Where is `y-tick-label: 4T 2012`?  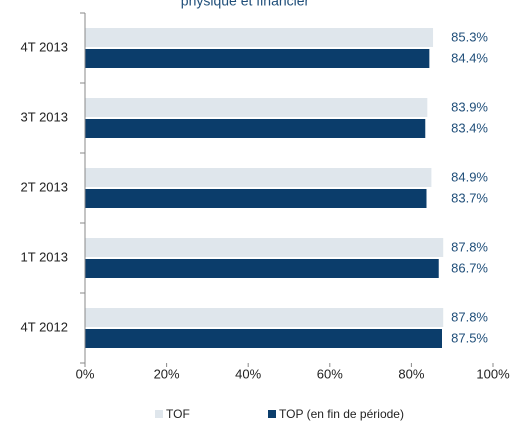
y-tick-label: 4T 2012 is located at coordinates (44, 326).